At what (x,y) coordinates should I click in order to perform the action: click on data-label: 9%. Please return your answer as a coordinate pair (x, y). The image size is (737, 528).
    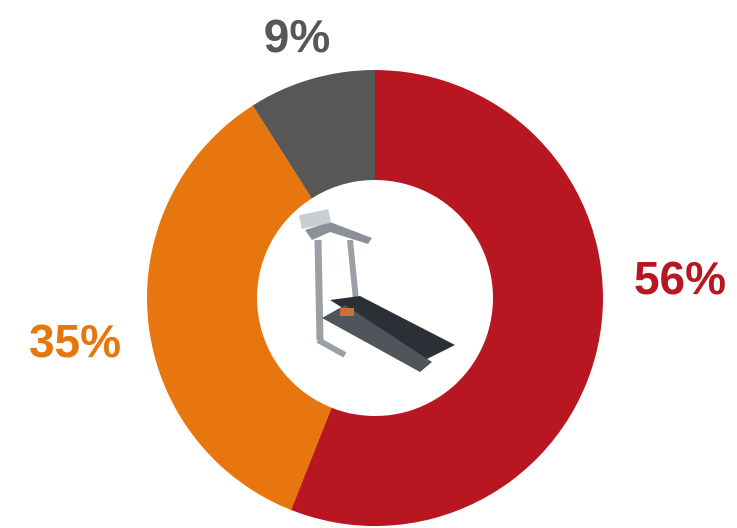
    Looking at the image, I should click on (297, 36).